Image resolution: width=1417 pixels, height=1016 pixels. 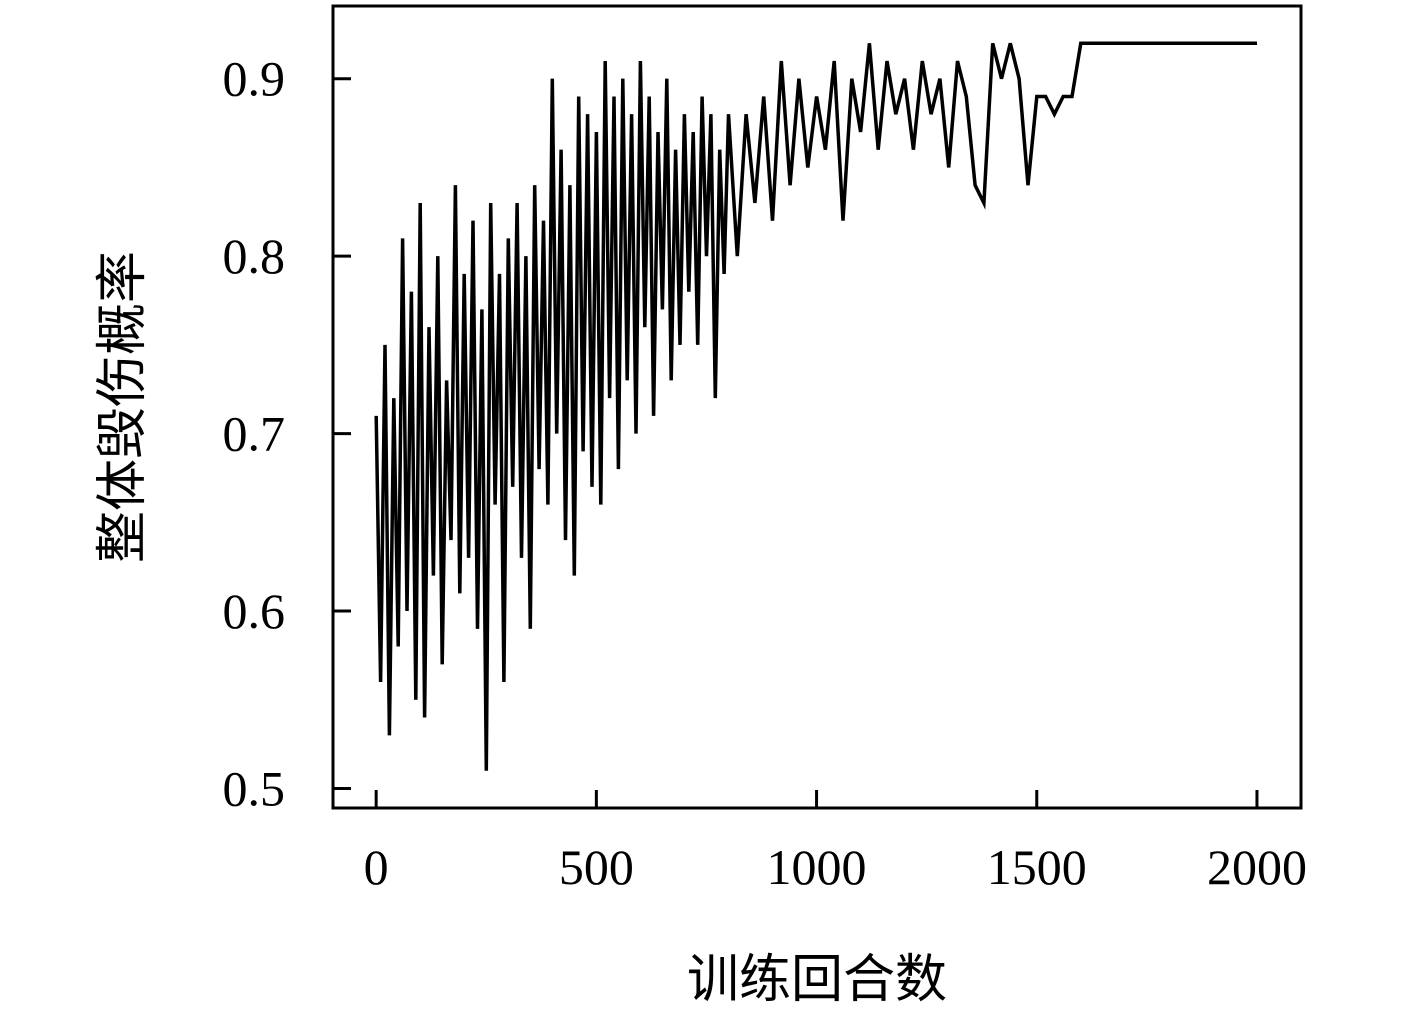 What do you see at coordinates (254, 434) in the screenshot?
I see `y-tick-label: 0.7` at bounding box center [254, 434].